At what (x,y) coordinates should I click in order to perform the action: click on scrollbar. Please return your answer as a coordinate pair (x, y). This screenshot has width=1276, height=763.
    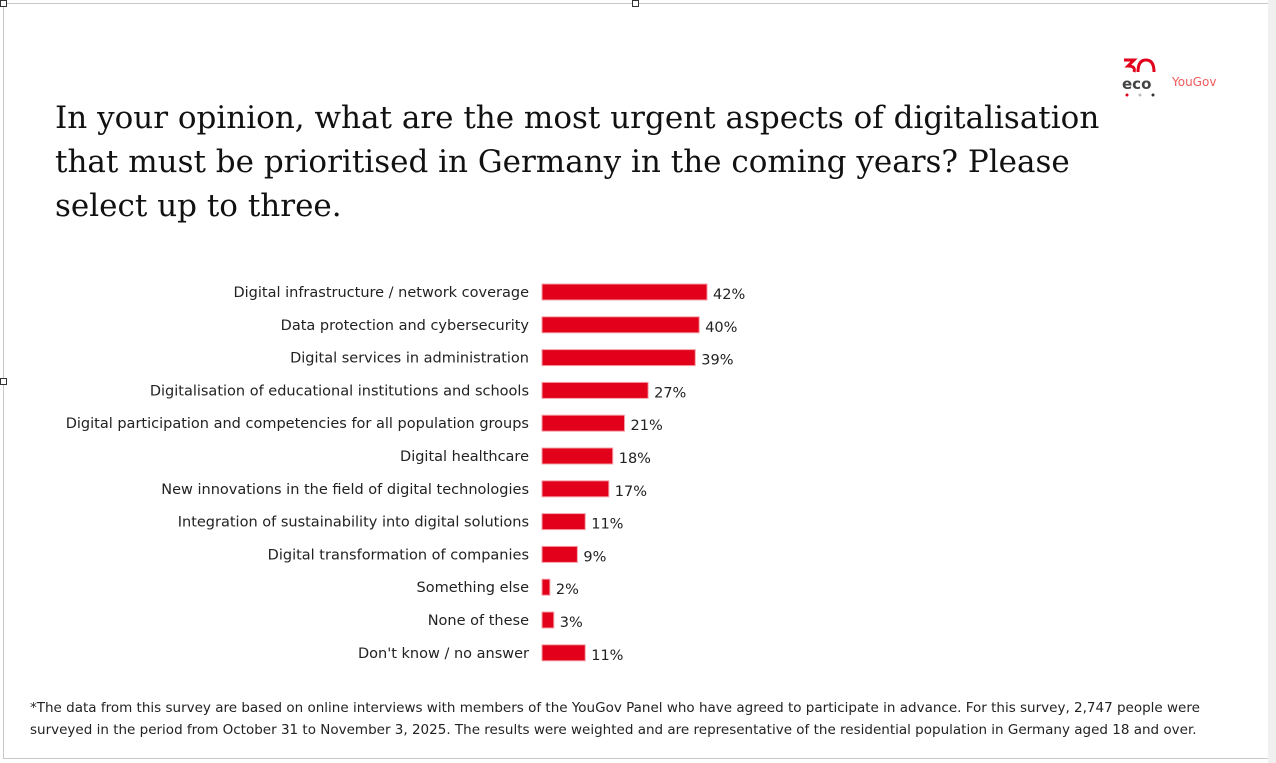
    Looking at the image, I should click on (1272, 381).